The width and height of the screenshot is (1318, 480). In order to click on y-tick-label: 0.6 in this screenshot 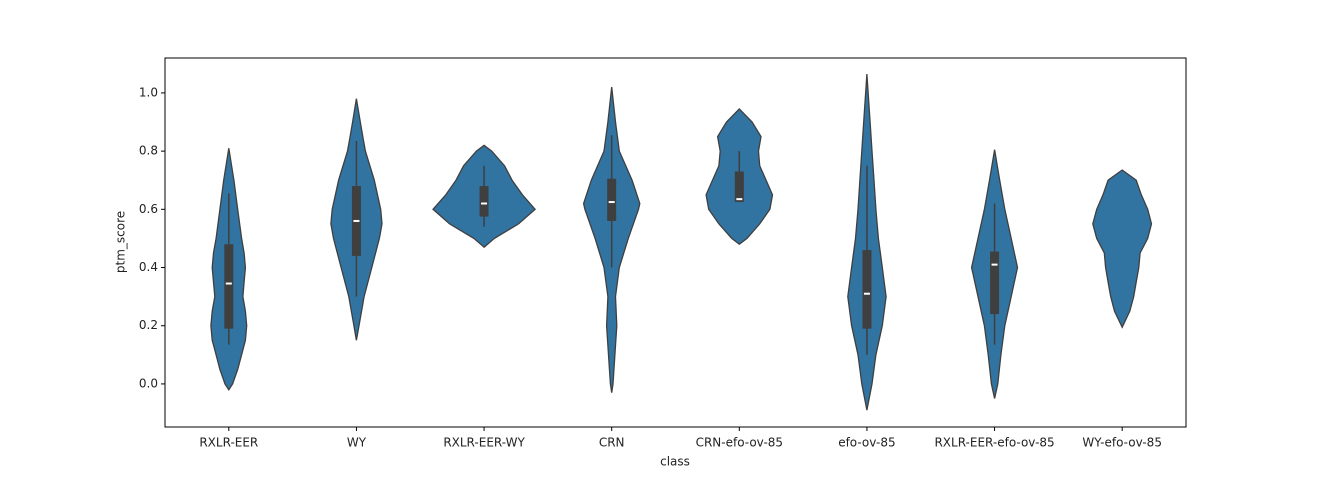, I will do `click(148, 209)`.